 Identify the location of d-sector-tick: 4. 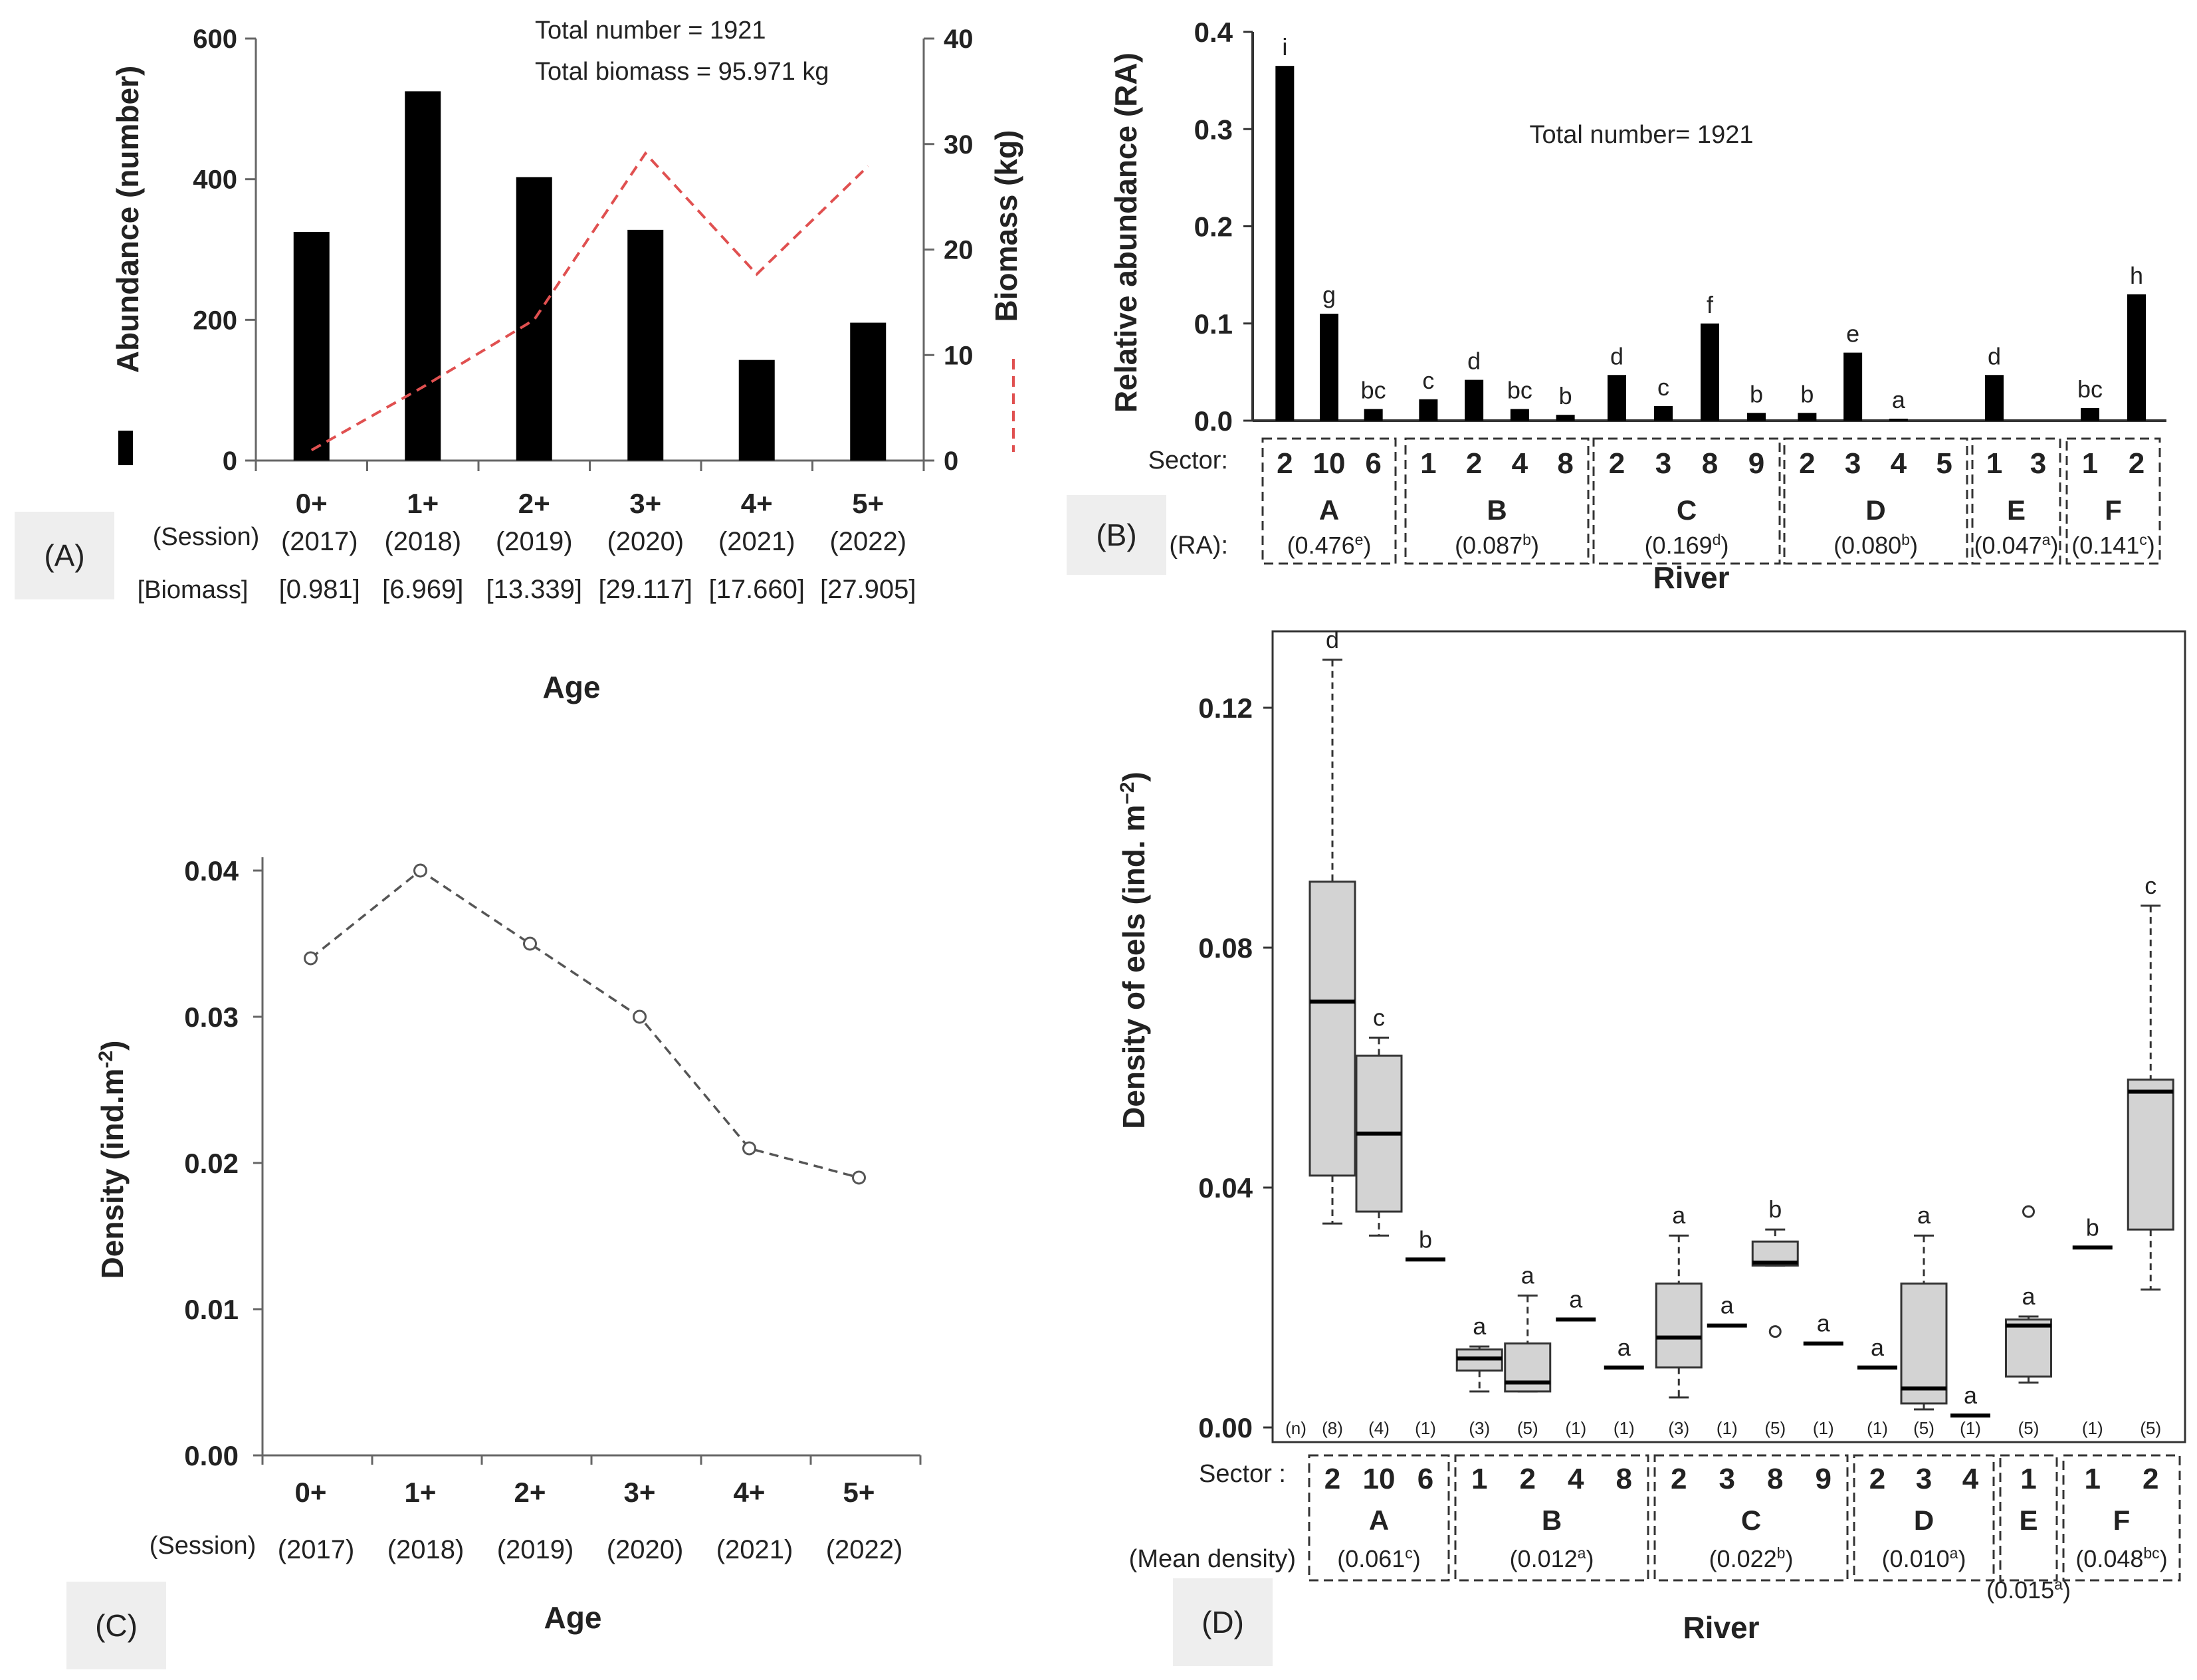
(1970, 1479).